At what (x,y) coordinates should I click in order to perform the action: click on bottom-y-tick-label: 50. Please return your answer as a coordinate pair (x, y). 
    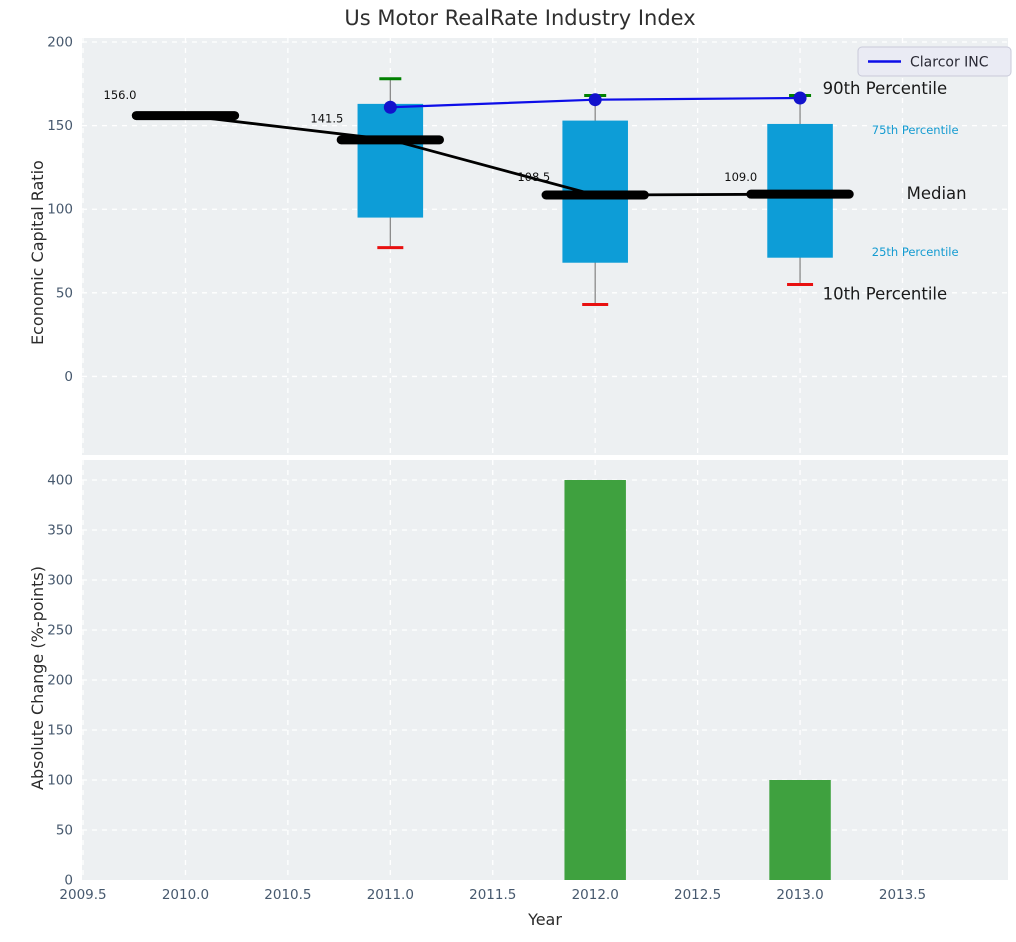
    Looking at the image, I should click on (64, 831).